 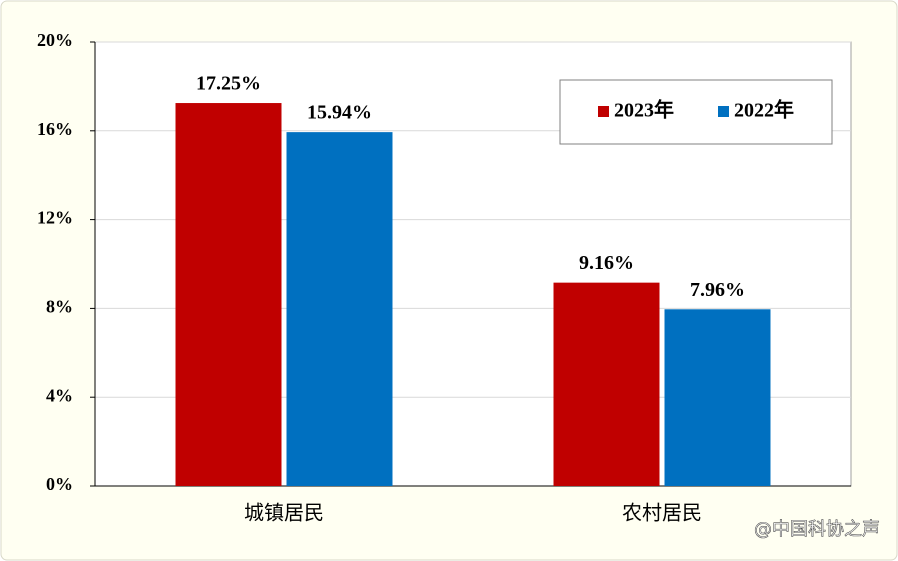 What do you see at coordinates (644, 110) in the screenshot?
I see `legend-label: 2023年` at bounding box center [644, 110].